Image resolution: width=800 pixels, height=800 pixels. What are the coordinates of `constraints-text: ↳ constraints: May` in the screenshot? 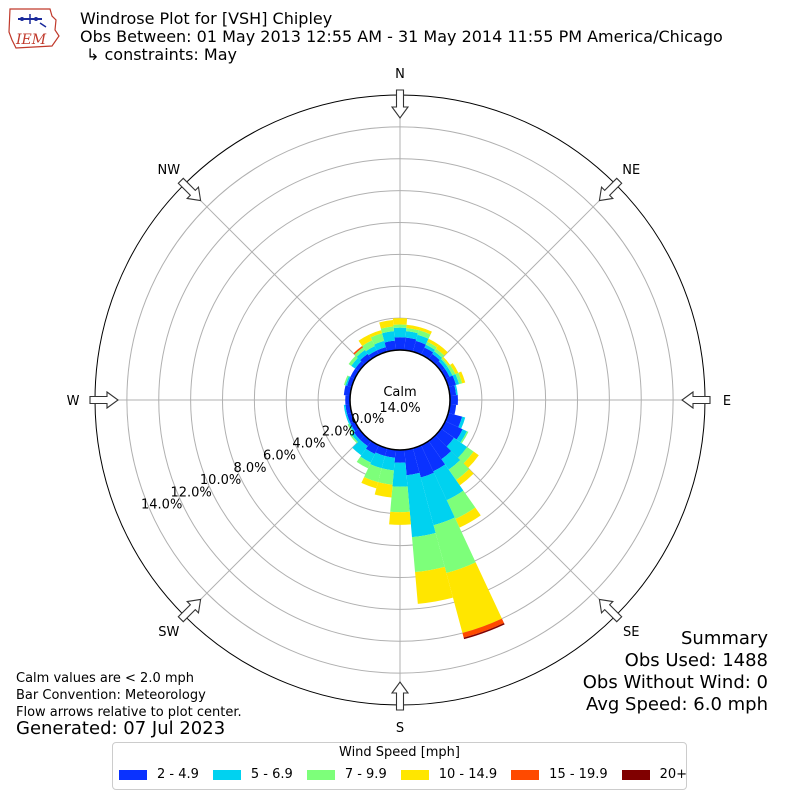 It's located at (161, 54).